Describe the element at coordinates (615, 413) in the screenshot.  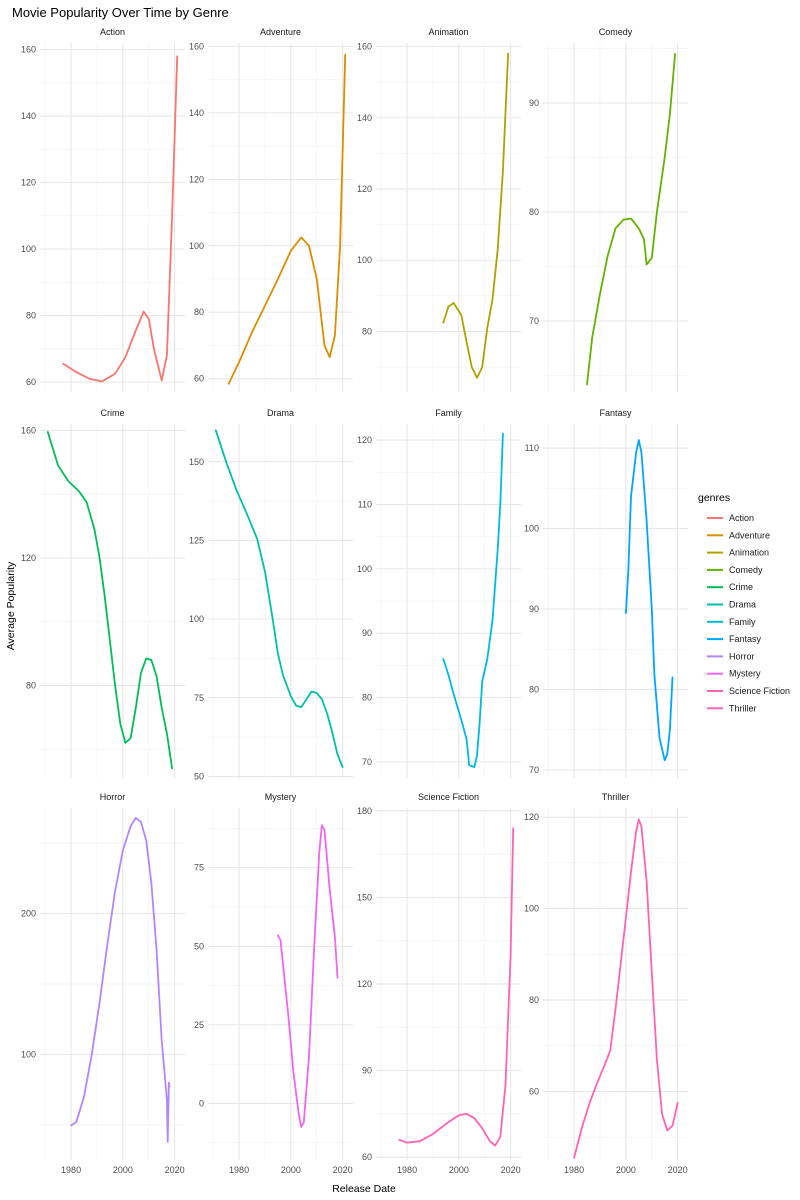
I see `facet-label-fantasy: Fantasy` at that location.